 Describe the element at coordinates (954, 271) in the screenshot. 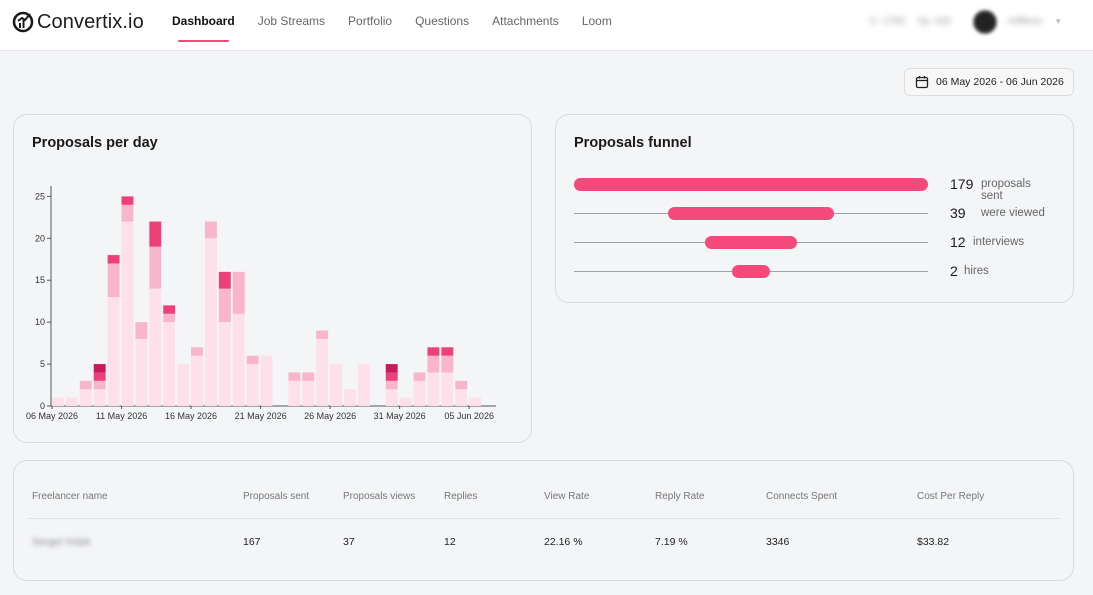

I see `funnel-value: 2` at that location.